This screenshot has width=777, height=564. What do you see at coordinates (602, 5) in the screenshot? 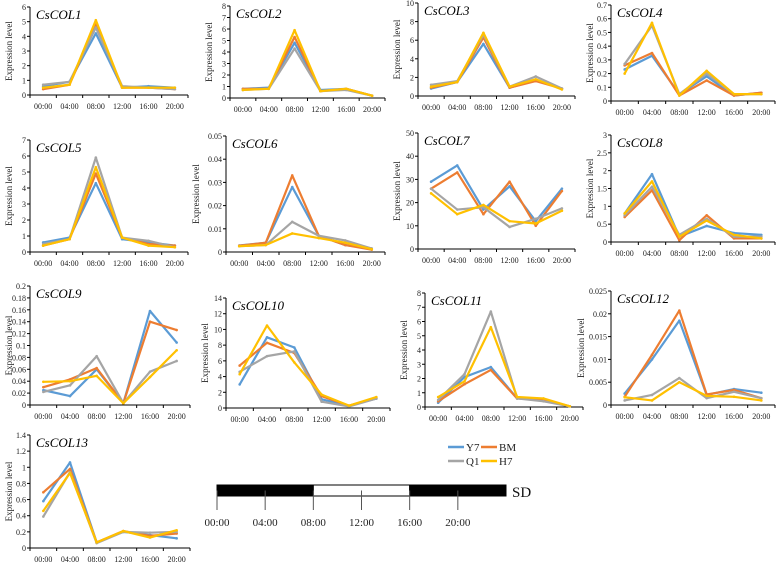
I see `y-tick-label: 0.7` at bounding box center [602, 5].